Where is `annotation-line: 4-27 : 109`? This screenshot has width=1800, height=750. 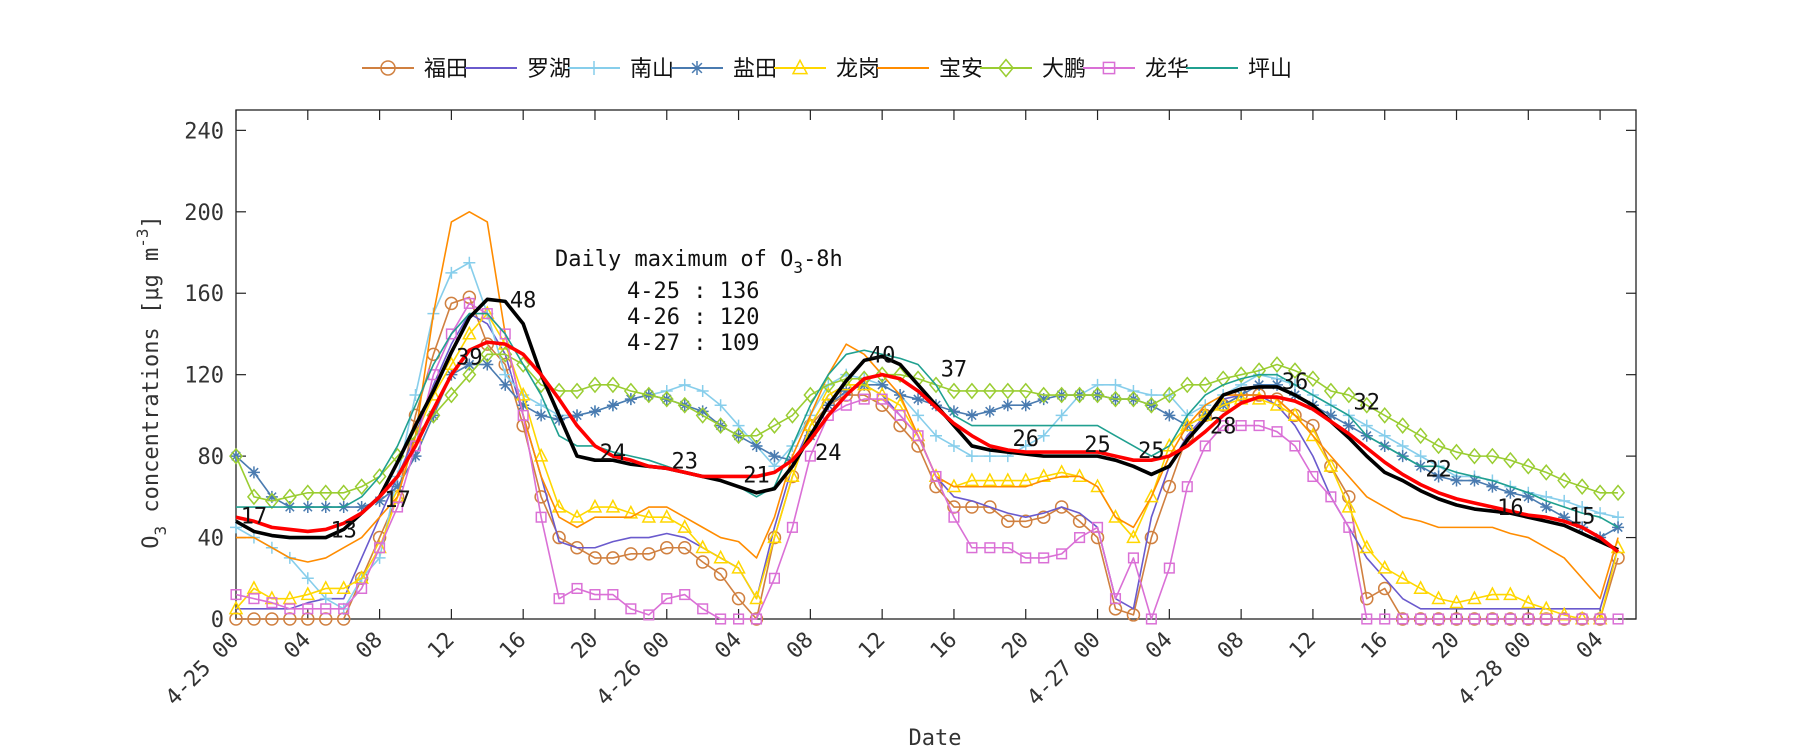 annotation-line: 4-27 : 109 is located at coordinates (693, 343).